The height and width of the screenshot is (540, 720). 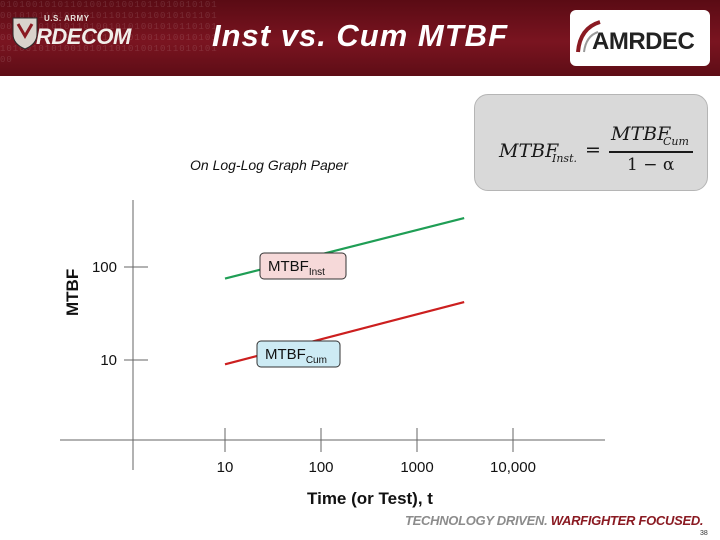 I want to click on fraction-bar, so click(x=651, y=152).